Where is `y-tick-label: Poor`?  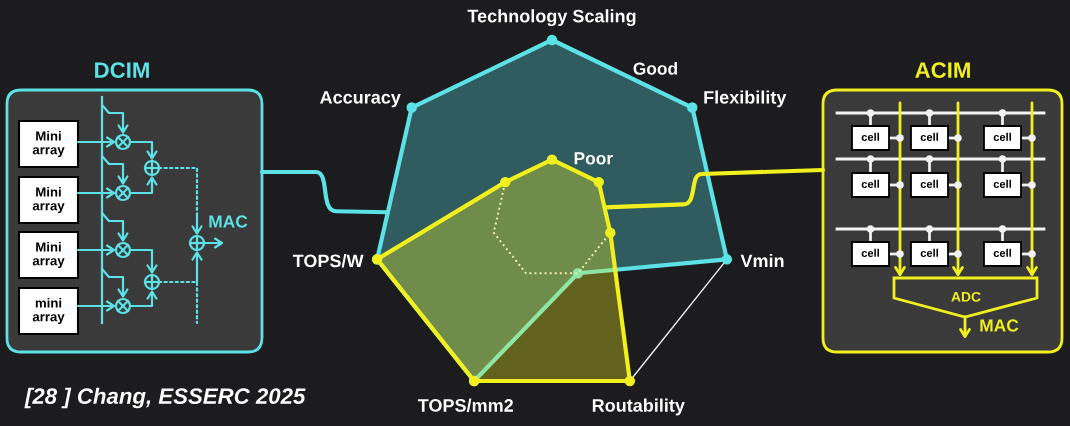
y-tick-label: Poor is located at coordinates (593, 158).